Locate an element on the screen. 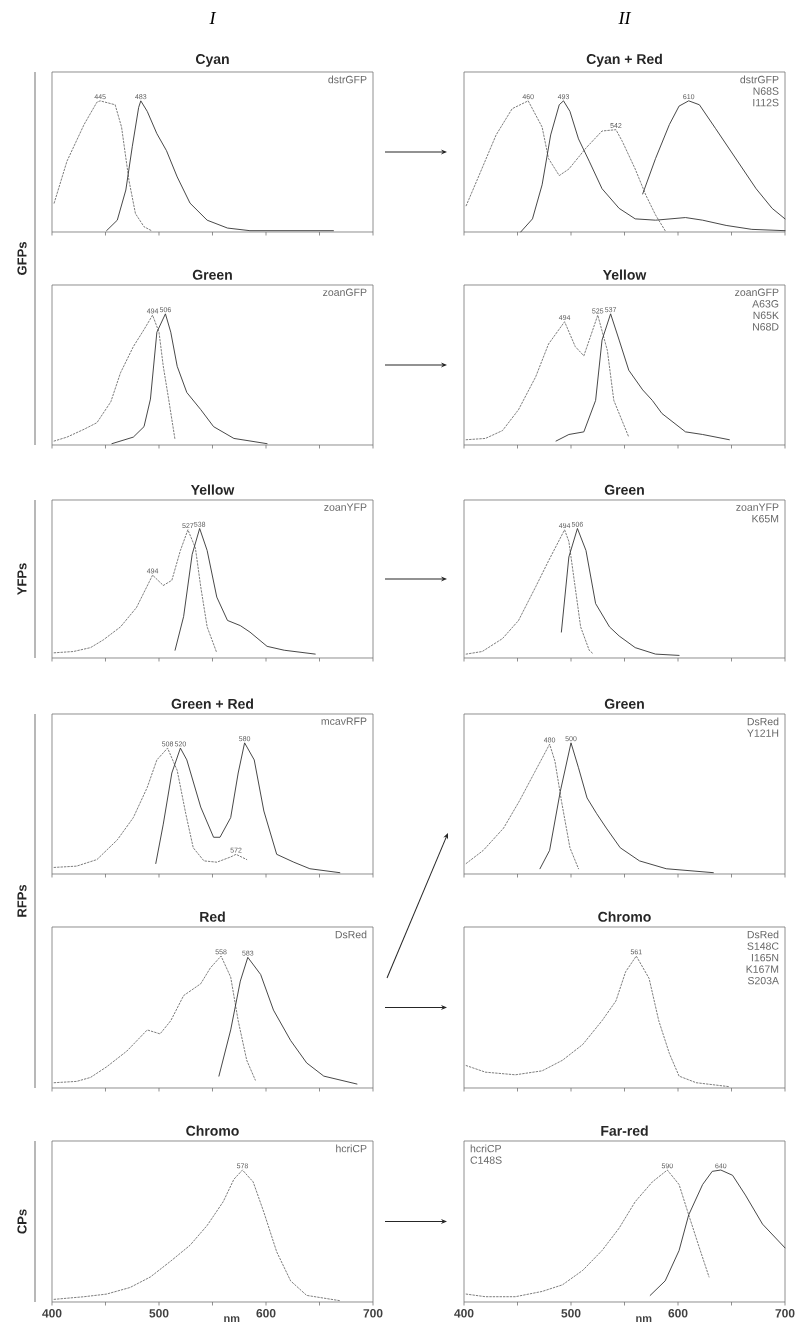  chart-subtitle: II is located at coordinates (625, 18).